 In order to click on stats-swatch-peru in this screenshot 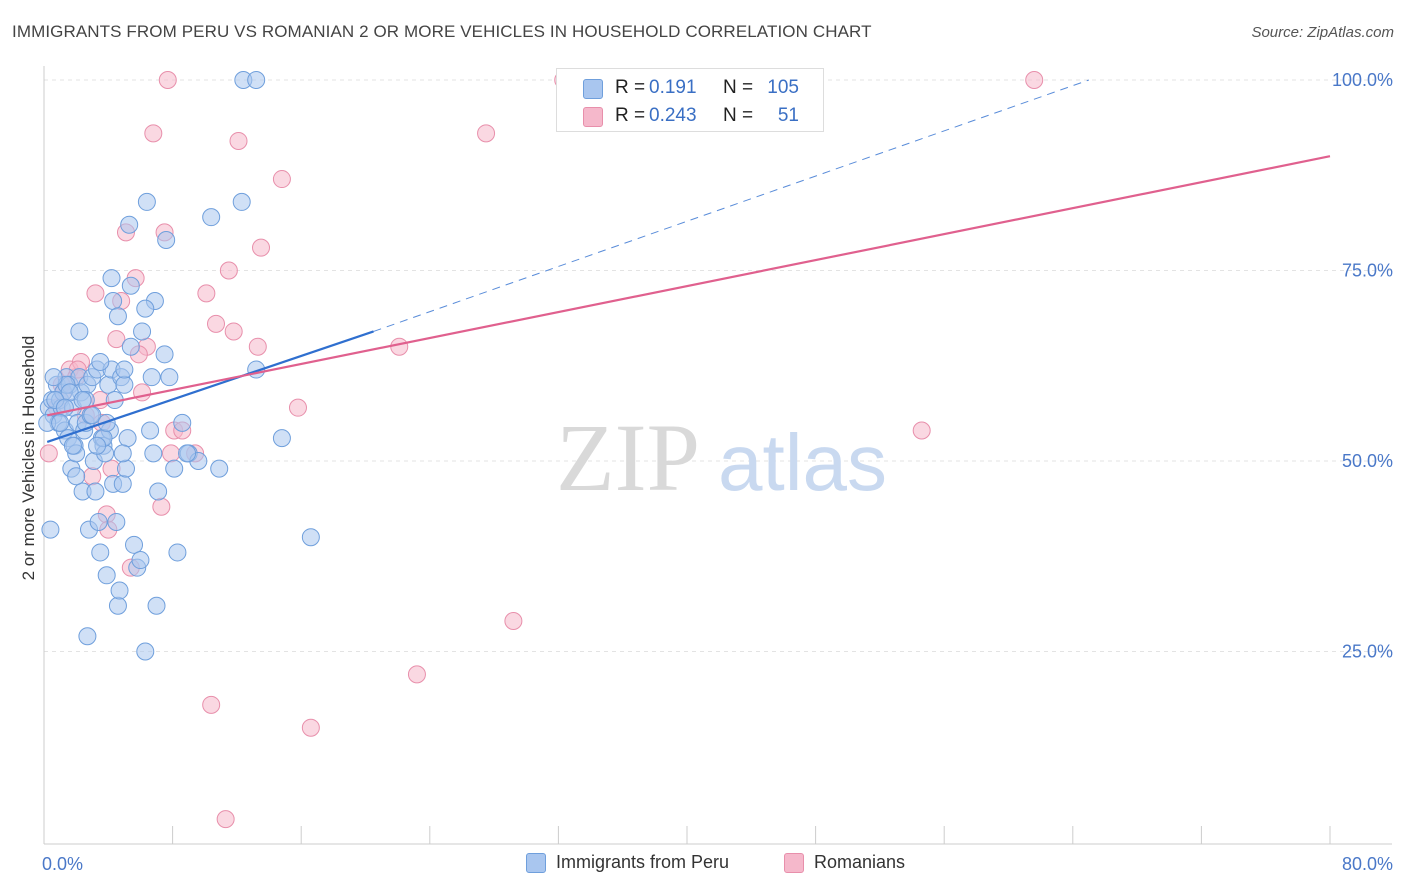, I will do `click(593, 89)`.